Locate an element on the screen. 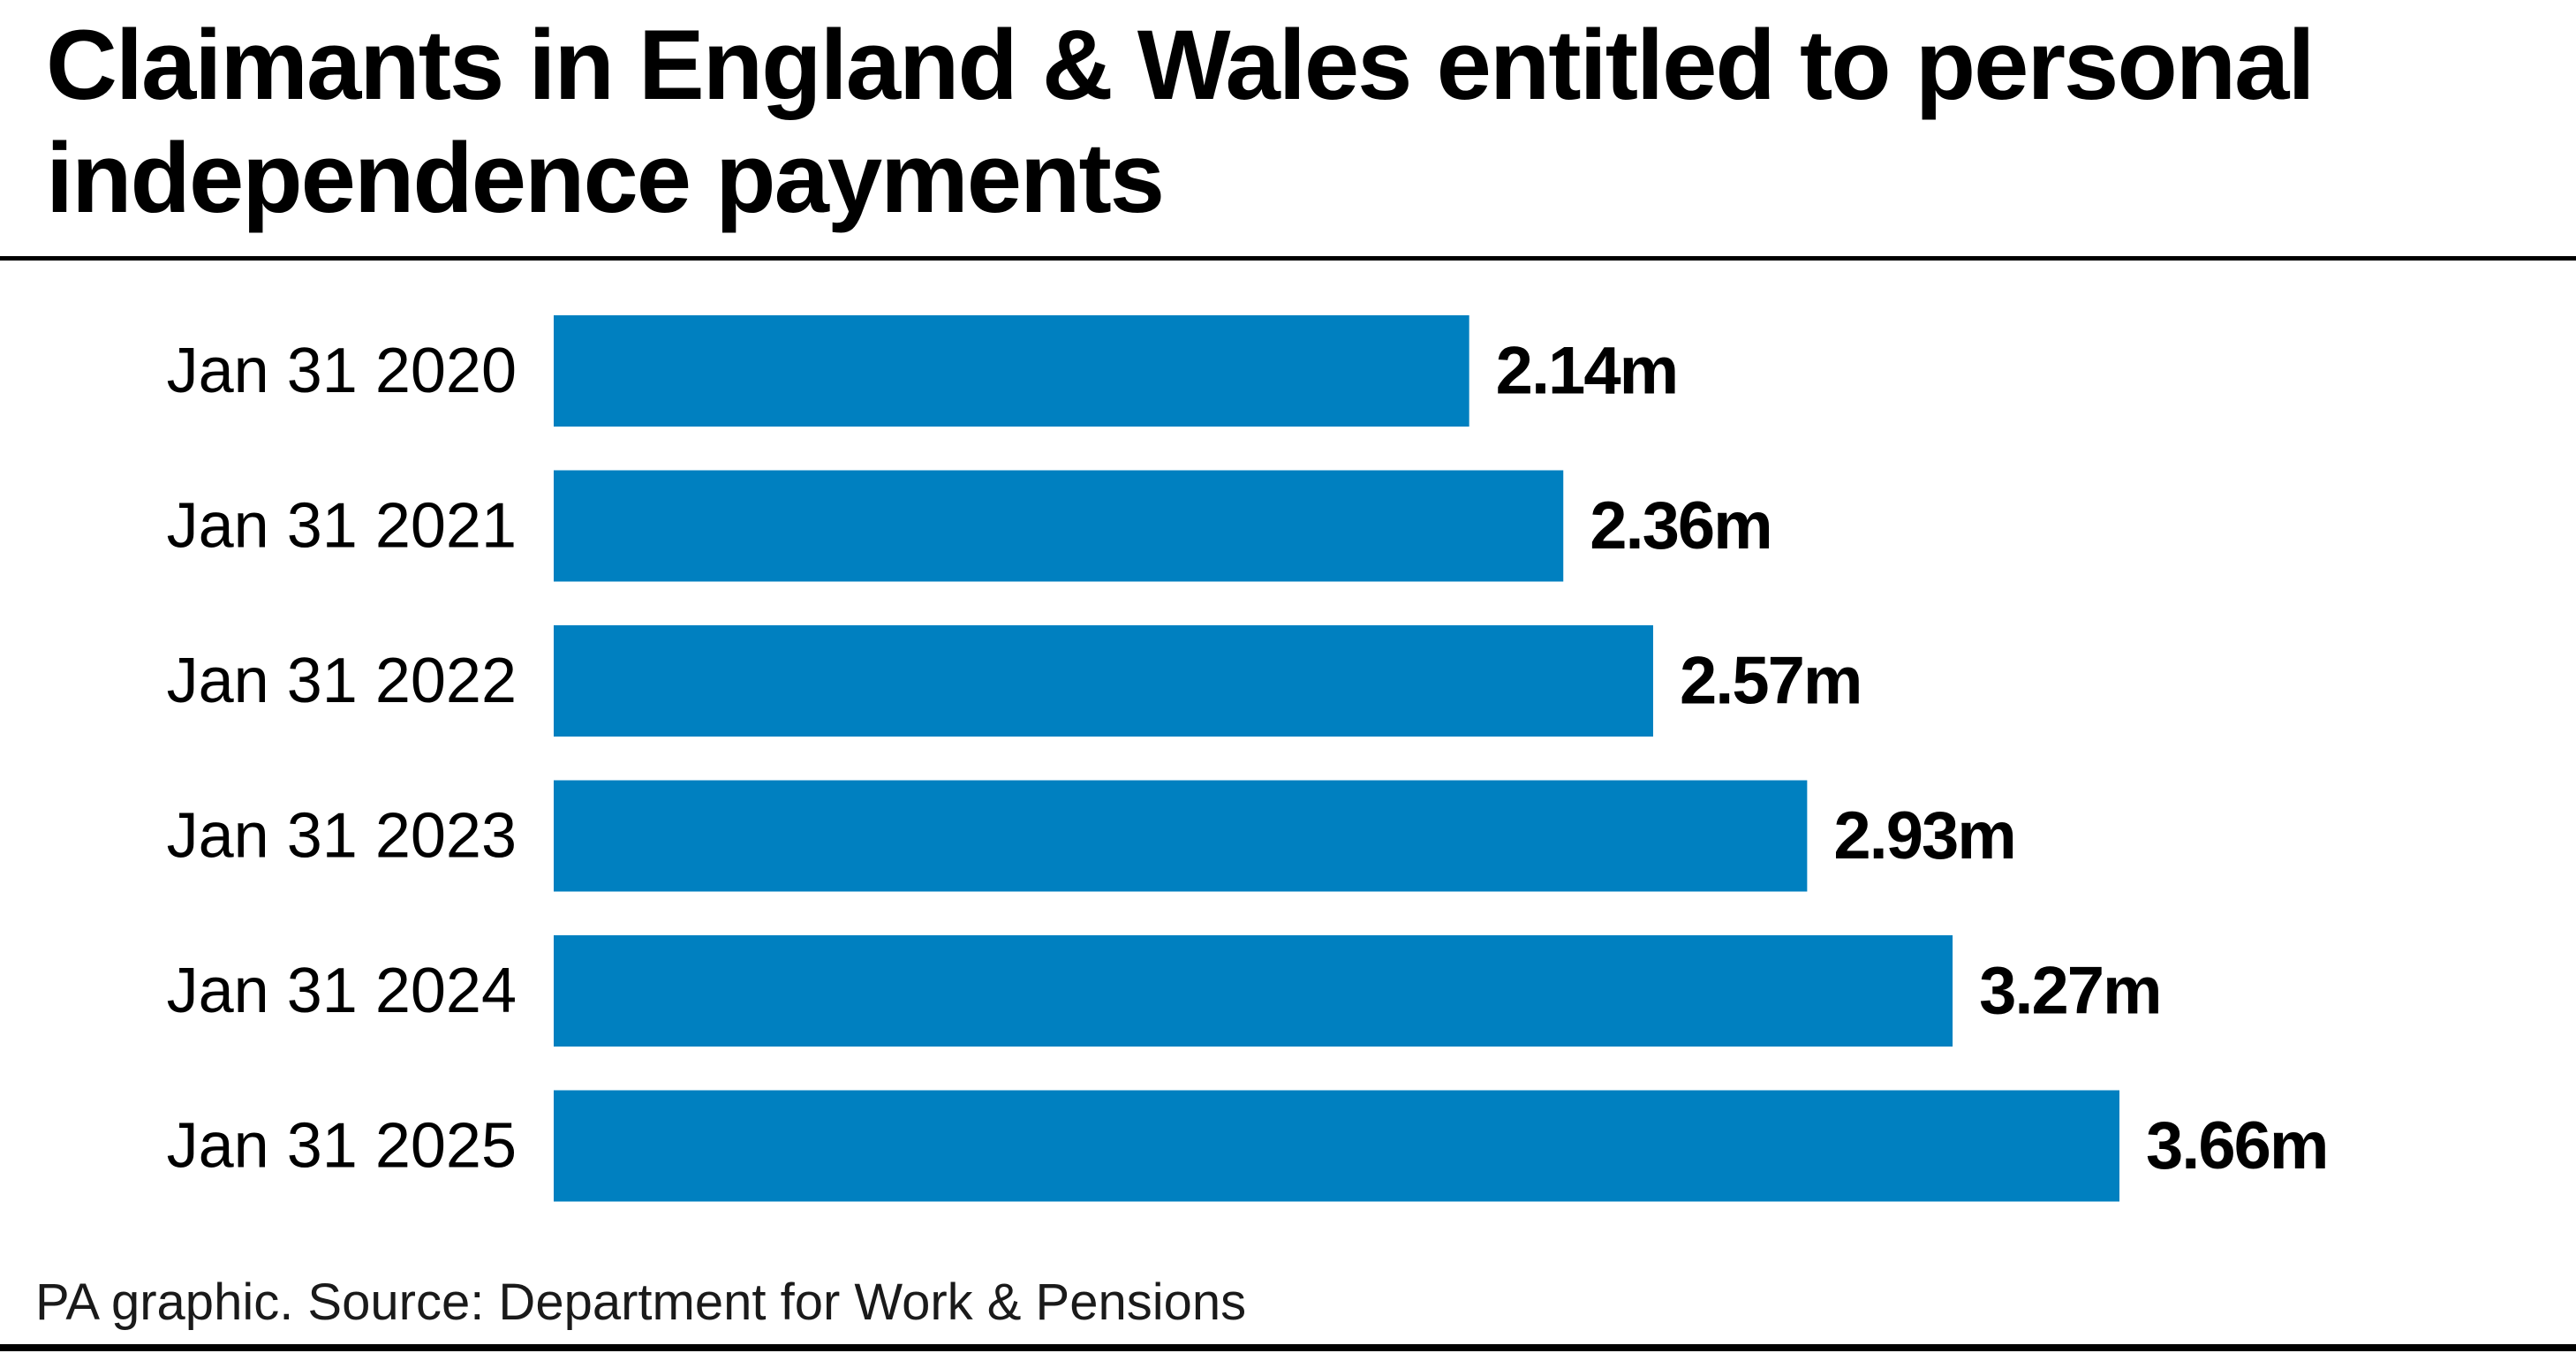 This screenshot has width=2576, height=1353. category-label: Jan 31 2025 is located at coordinates (342, 1146).